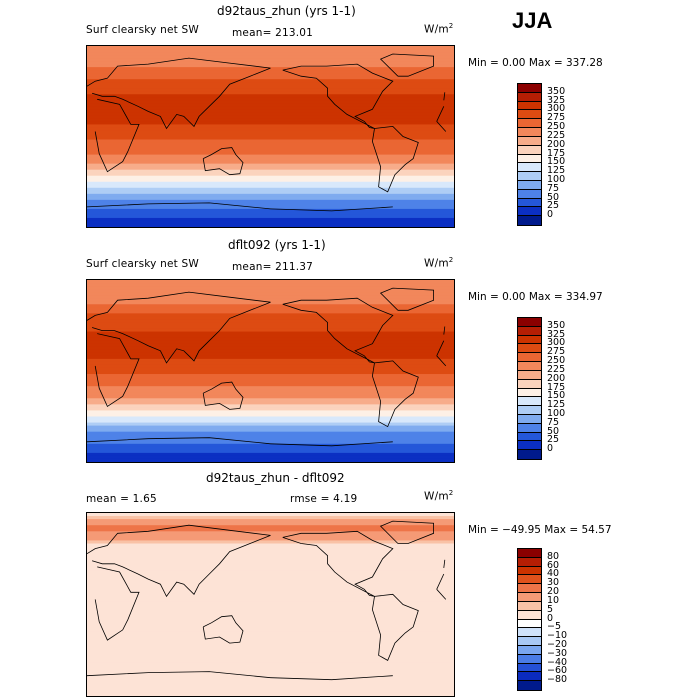 The image size is (700, 700). What do you see at coordinates (556, 100) in the screenshot?
I see `colorbar-tick-label: 325` at bounding box center [556, 100].